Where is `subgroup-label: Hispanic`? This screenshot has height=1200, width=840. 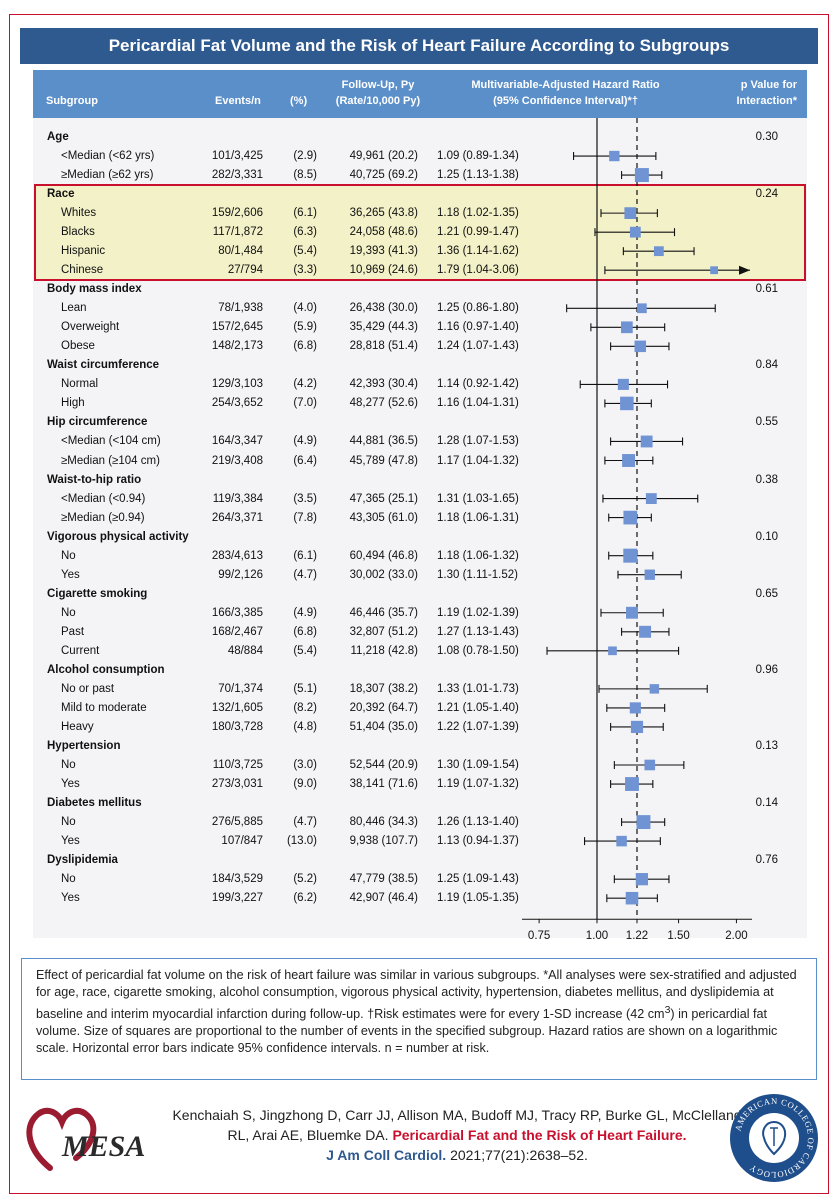
subgroup-label: Hispanic is located at coordinates (83, 251).